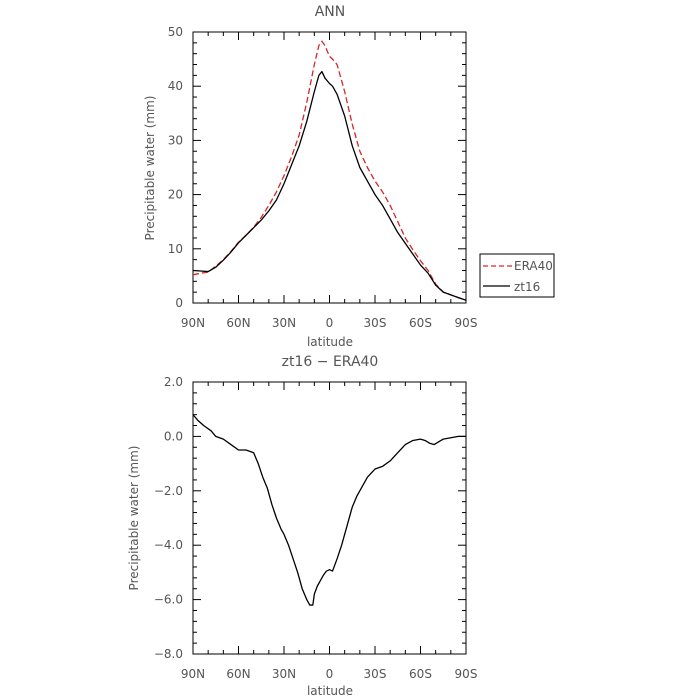  I want to click on bottom-y-tick-label: −6.0, so click(168, 600).